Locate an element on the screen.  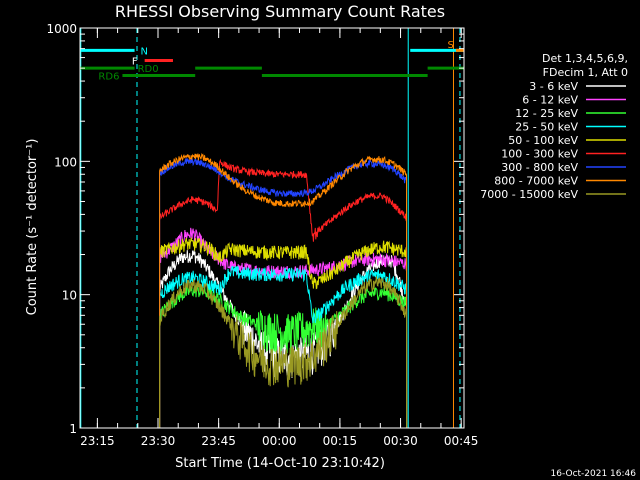
legend-label-7000-15000-kev: 7000 - 15000 keV is located at coordinates (529, 194).